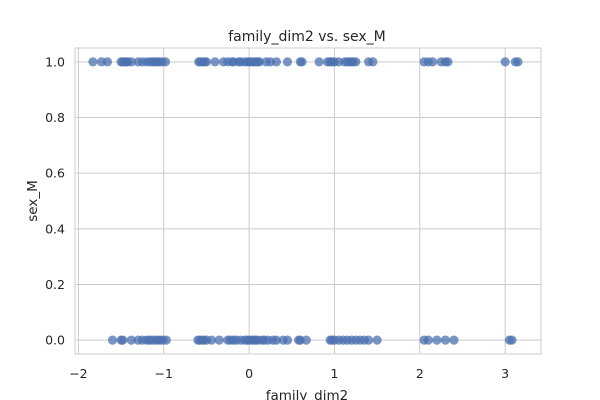 The image size is (600, 400). I want to click on y-tick-label: 0.0, so click(55, 340).